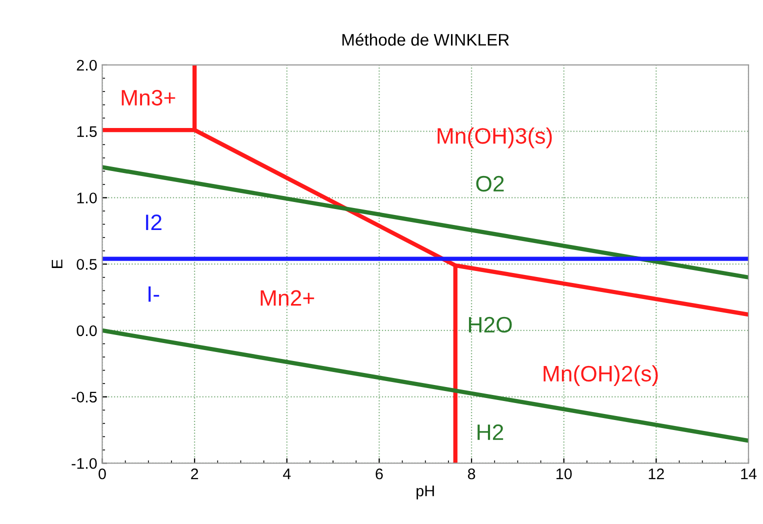 Image resolution: width=763 pixels, height=524 pixels. I want to click on x-tick-label: 10, so click(564, 474).